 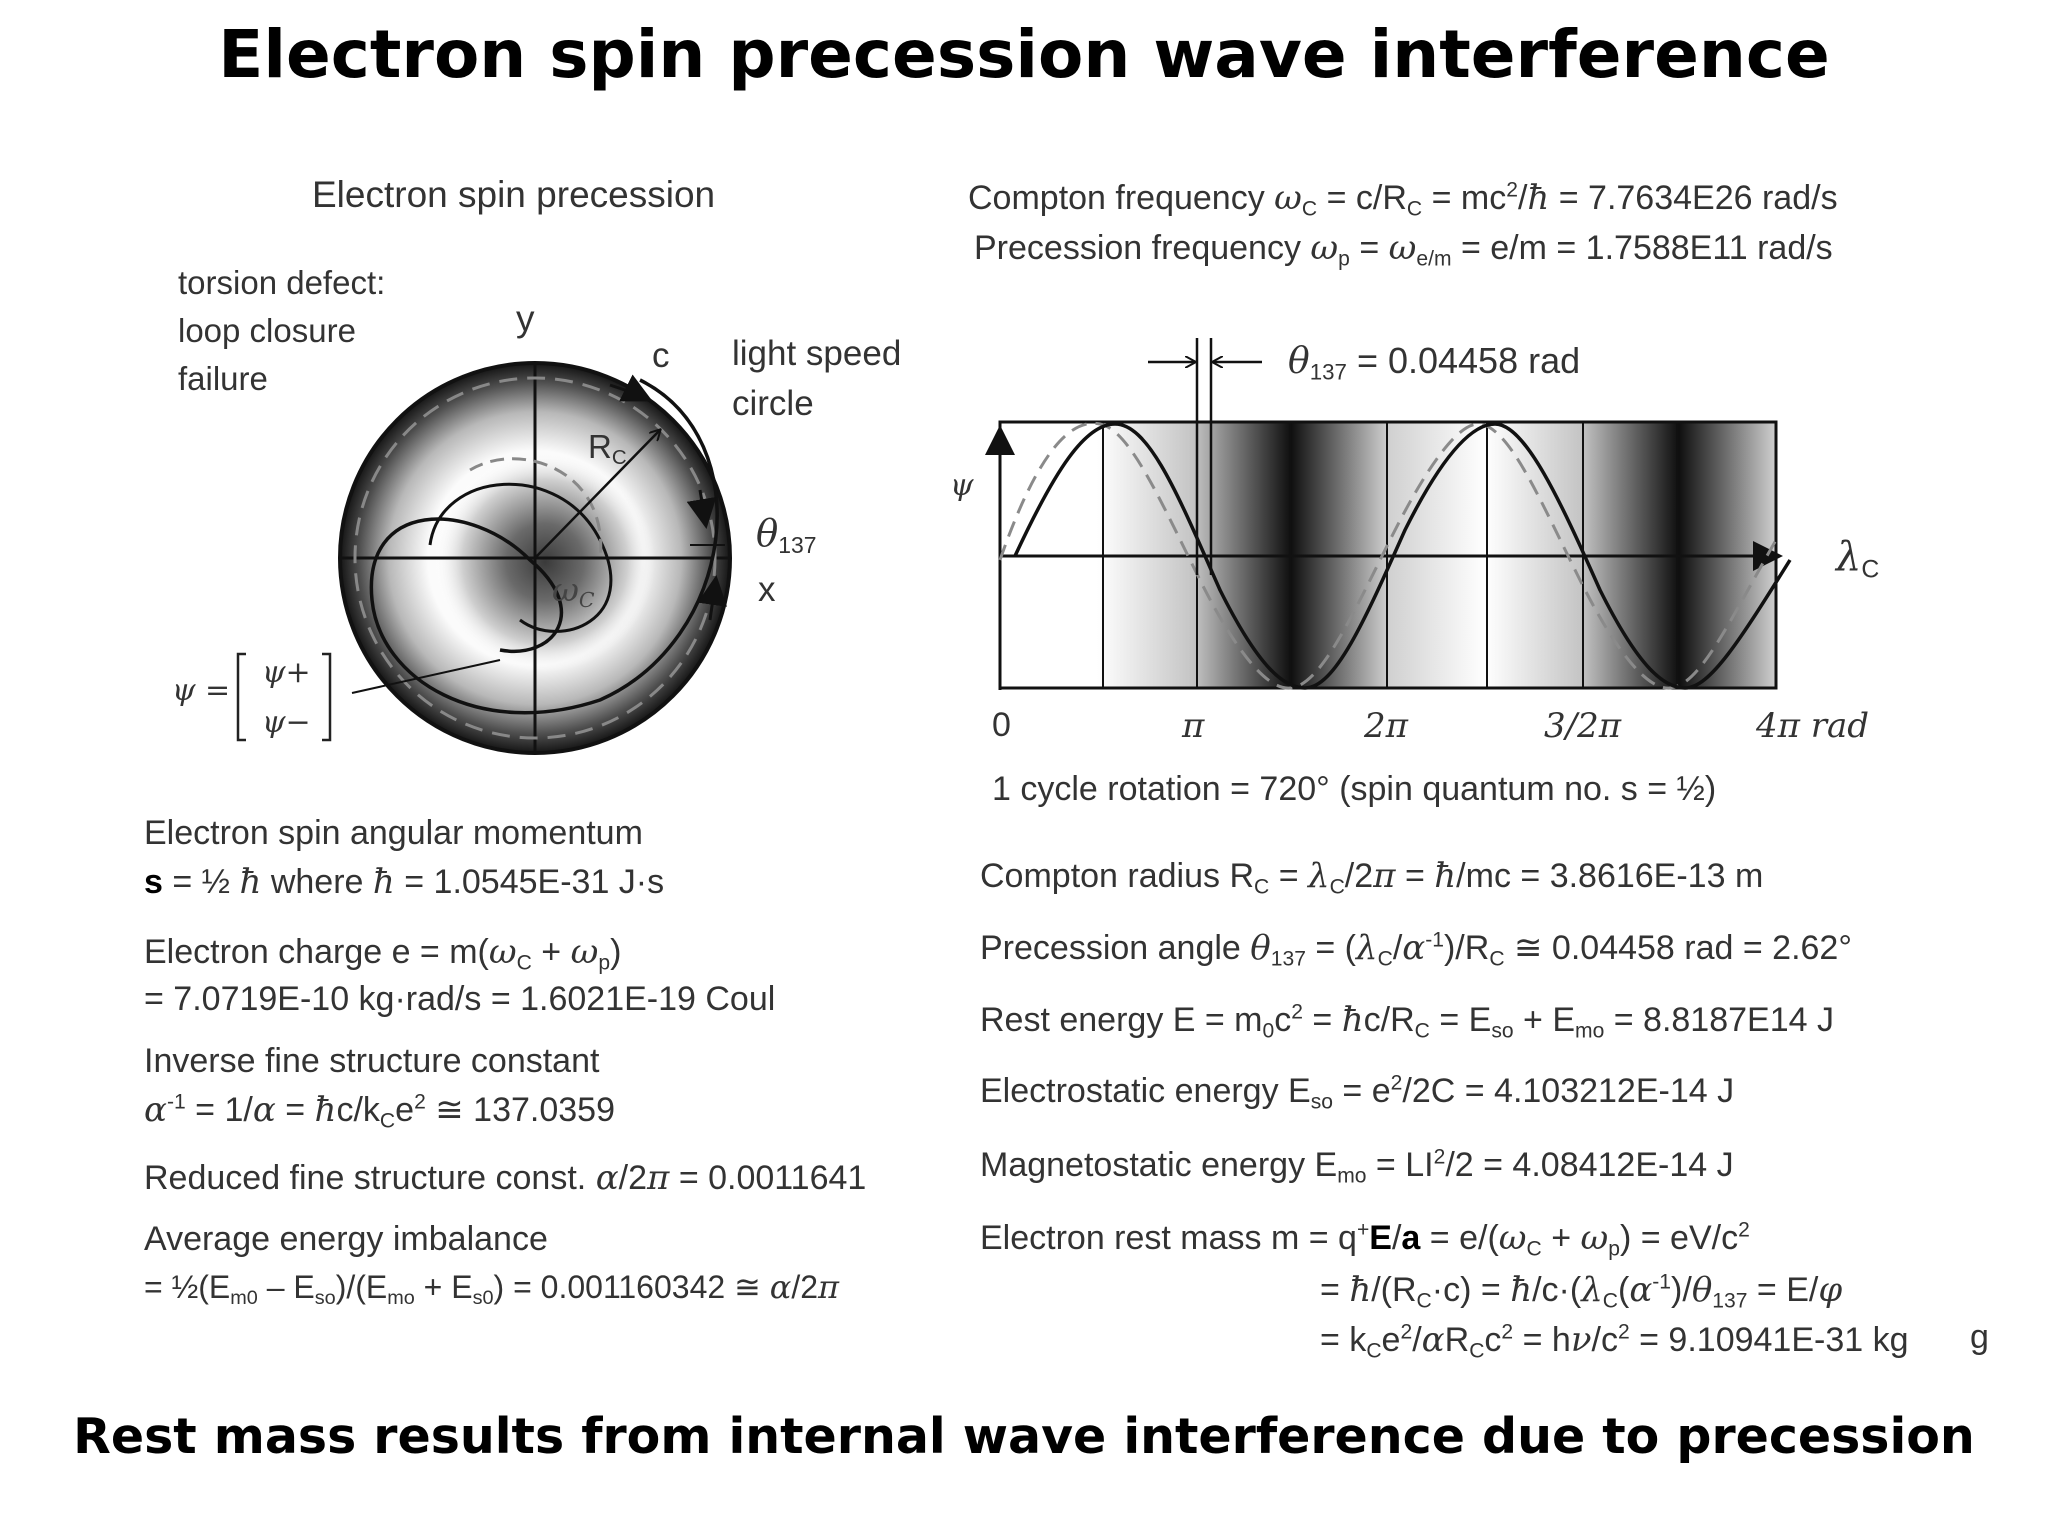 What do you see at coordinates (1979, 1337) in the screenshot?
I see `g-mark: g` at bounding box center [1979, 1337].